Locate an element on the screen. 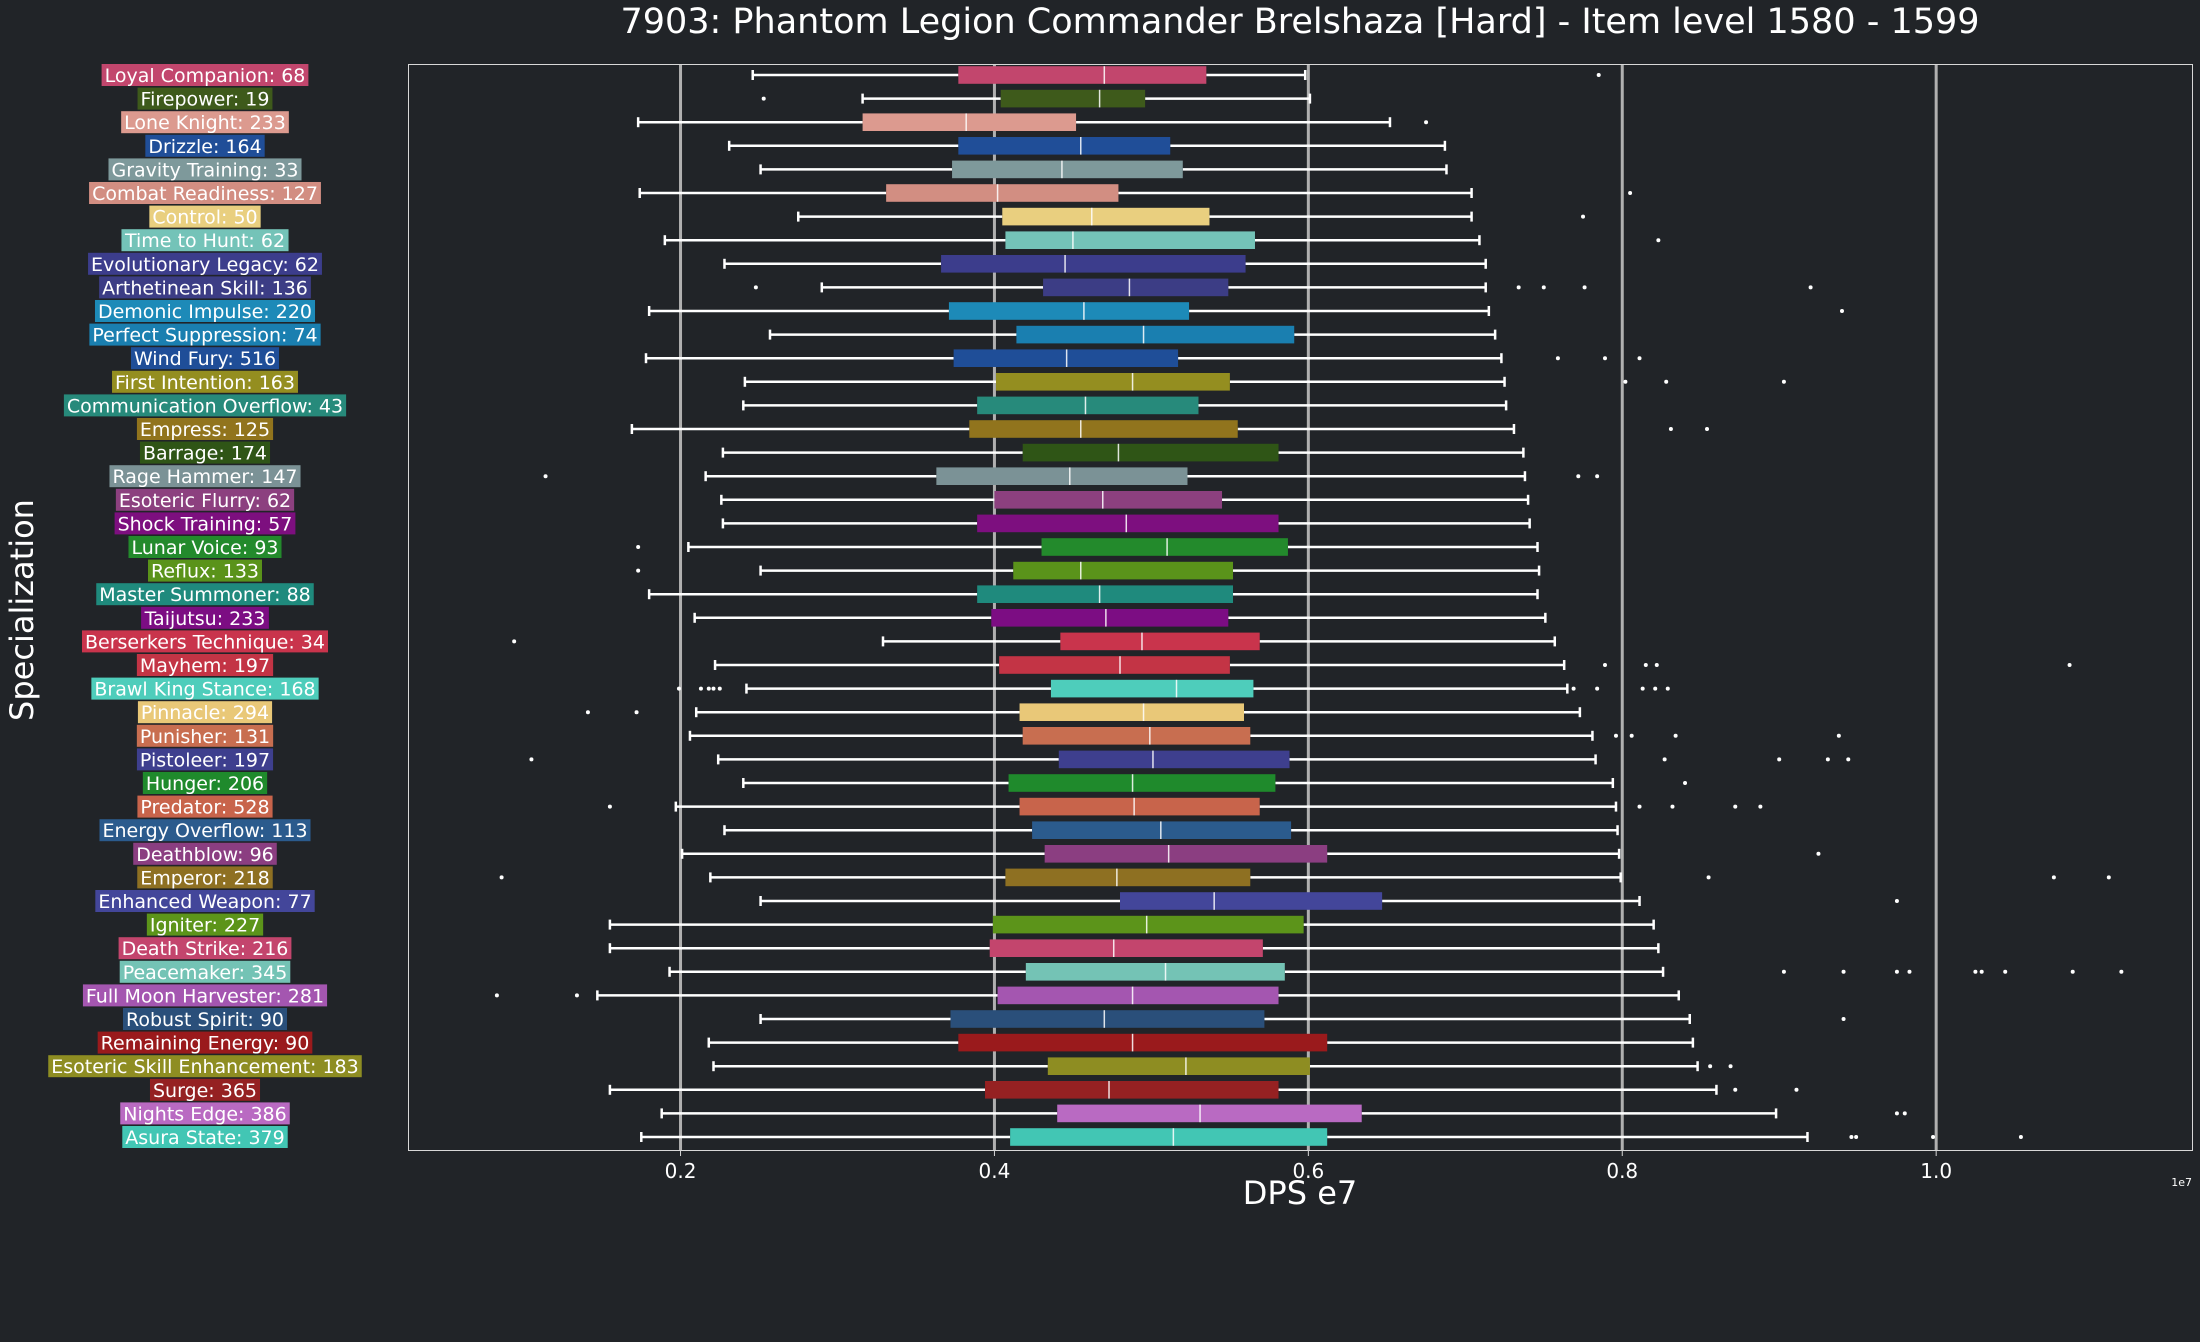  y-tick-label: Taijutsu: 233 is located at coordinates (205, 619).